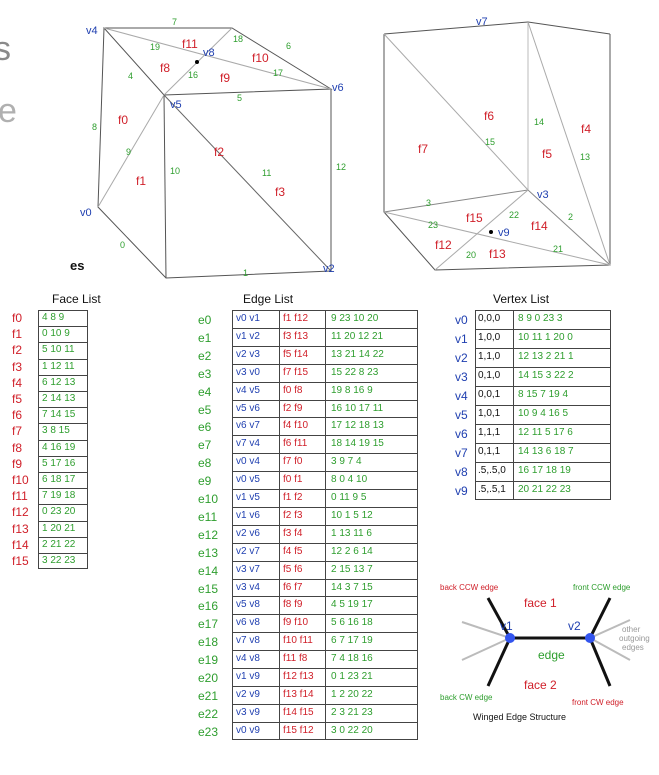 The width and height of the screenshot is (659, 775). Describe the element at coordinates (293, 497) in the screenshot. I see `edge-faces: f1 f2` at that location.